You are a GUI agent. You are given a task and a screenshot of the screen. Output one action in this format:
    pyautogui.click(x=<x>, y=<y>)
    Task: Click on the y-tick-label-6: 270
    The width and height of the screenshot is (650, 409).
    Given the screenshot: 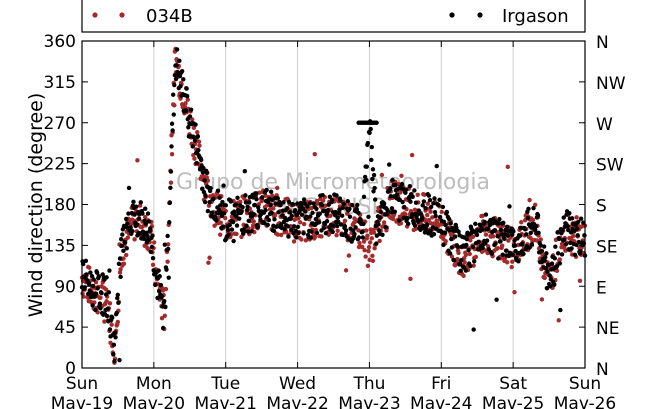 What is the action you would take?
    pyautogui.click(x=60, y=124)
    